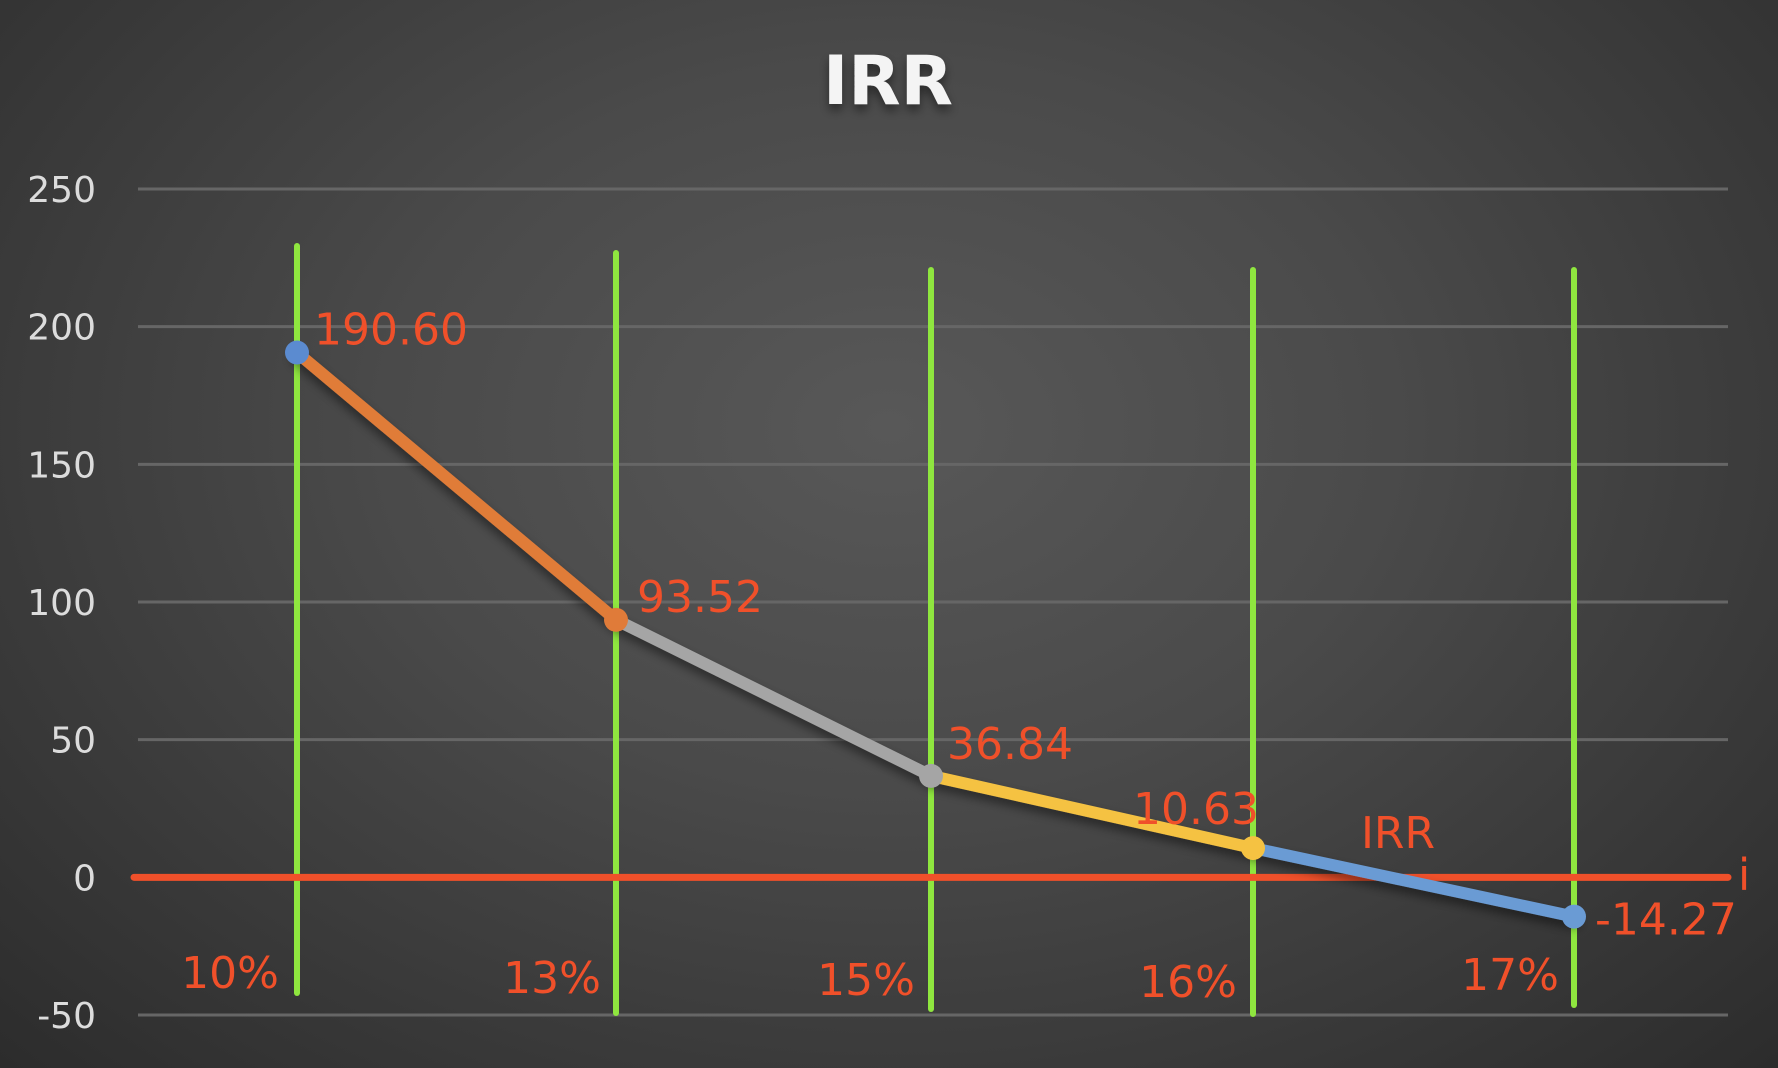  Describe the element at coordinates (61, 603) in the screenshot. I see `y-tick-label: 100` at that location.